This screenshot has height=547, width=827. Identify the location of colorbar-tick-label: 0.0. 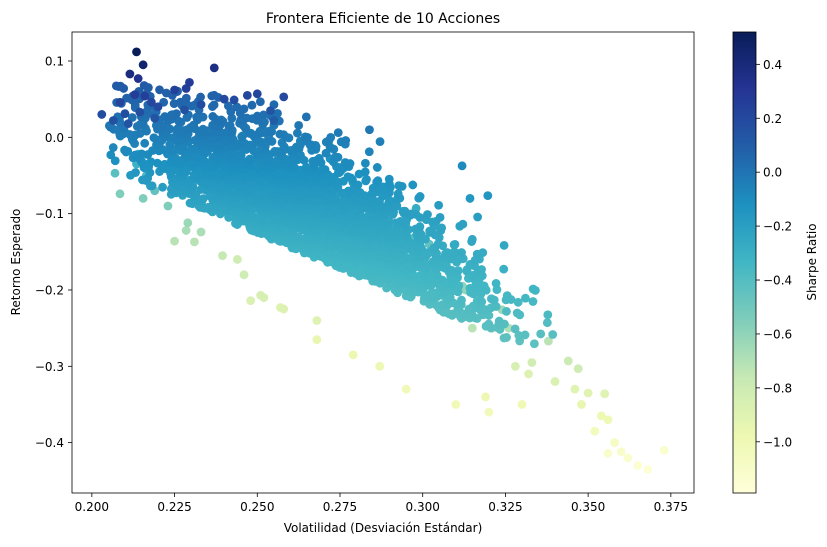
(772, 173).